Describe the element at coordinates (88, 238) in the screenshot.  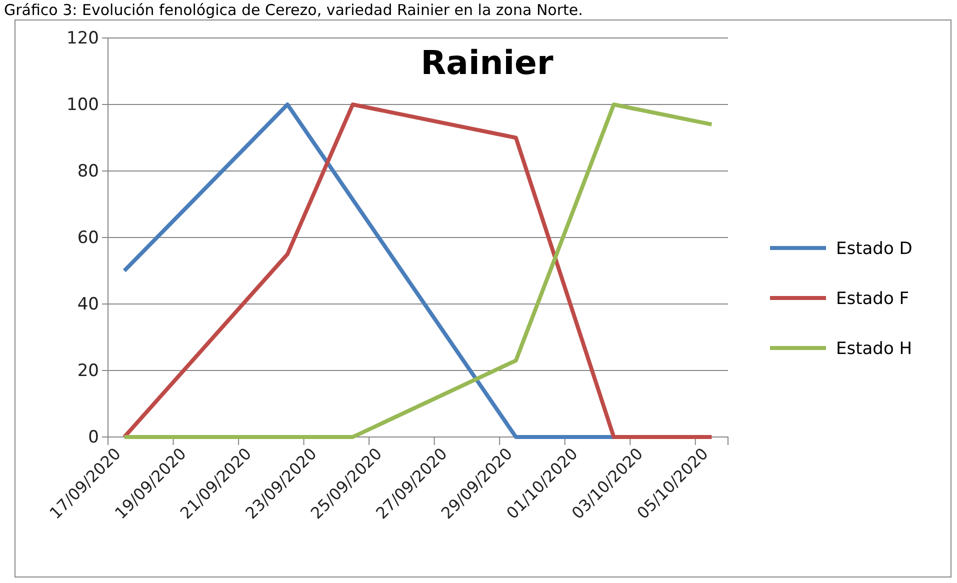
I see `y-tick-label: 60` at that location.